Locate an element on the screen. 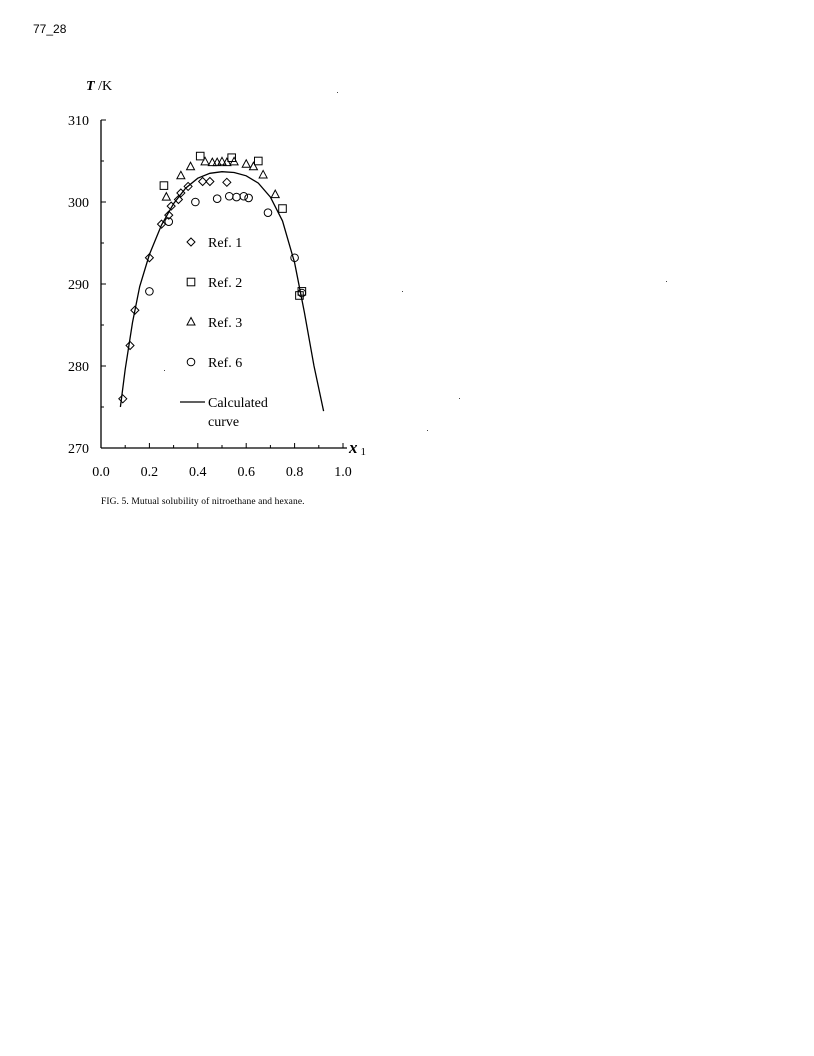 The image size is (814, 1056). x-tick-label: 1.0 is located at coordinates (343, 472).